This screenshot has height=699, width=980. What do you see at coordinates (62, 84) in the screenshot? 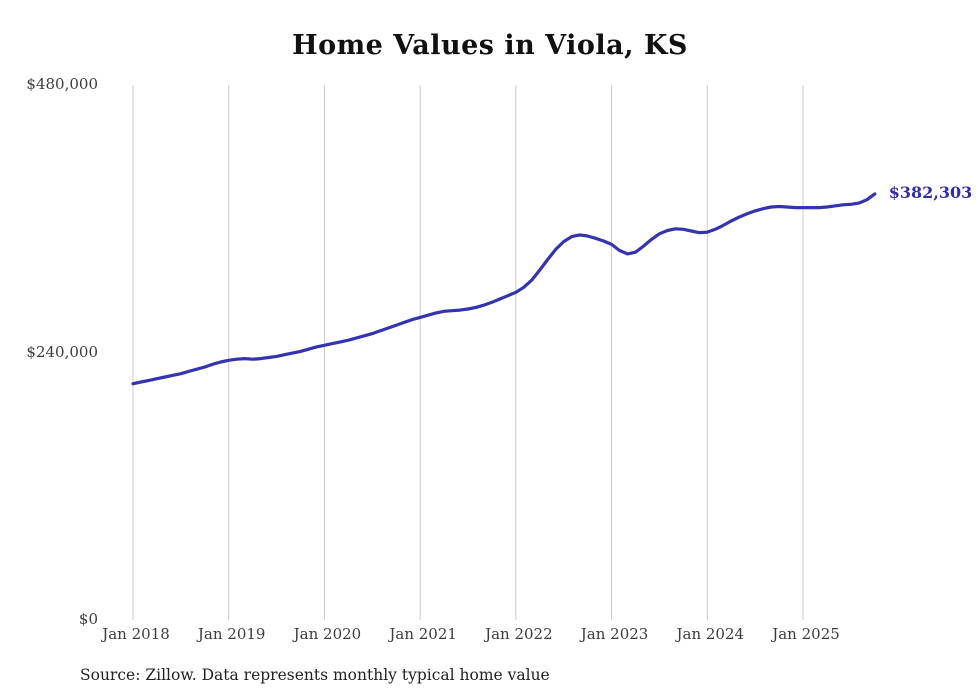
I see `y-tick-label: $480,000` at bounding box center [62, 84].